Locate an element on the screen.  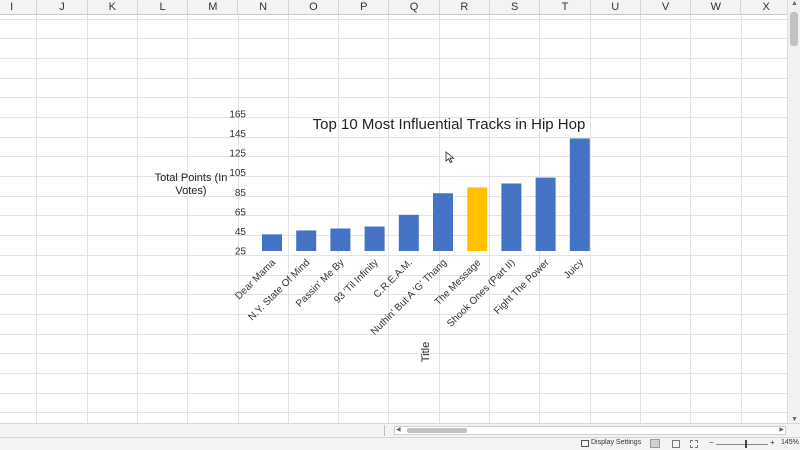
zoom-slider is located at coordinates (742, 444).